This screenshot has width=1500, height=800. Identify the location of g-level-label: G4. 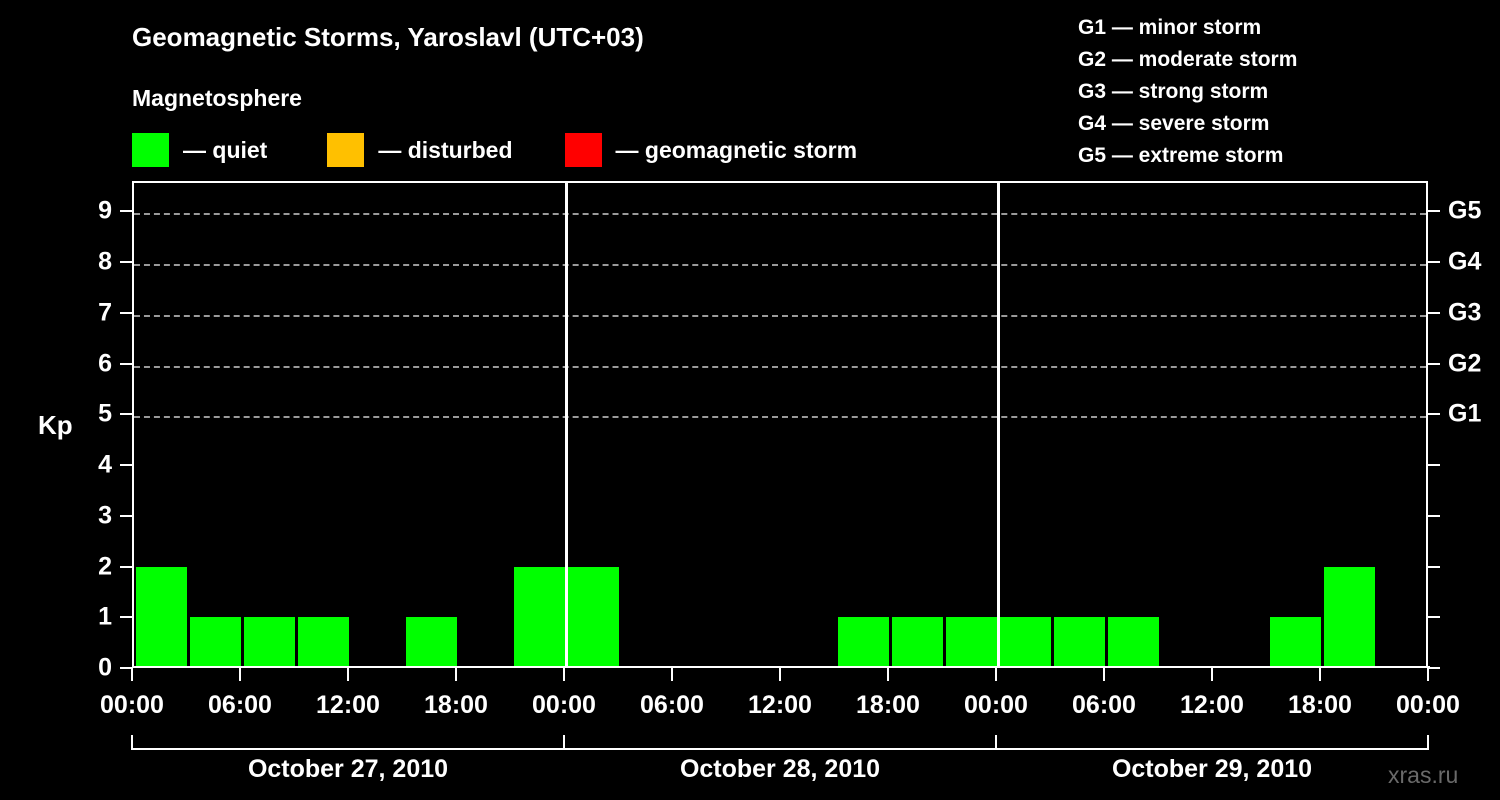
(1465, 261).